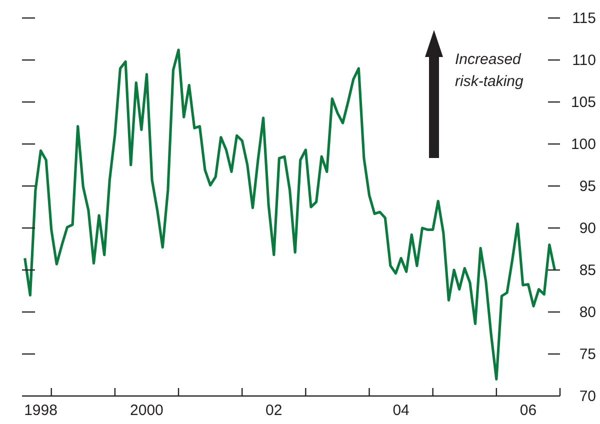 The image size is (600, 424). Describe the element at coordinates (583, 144) in the screenshot. I see `y-tick-label: 100` at that location.